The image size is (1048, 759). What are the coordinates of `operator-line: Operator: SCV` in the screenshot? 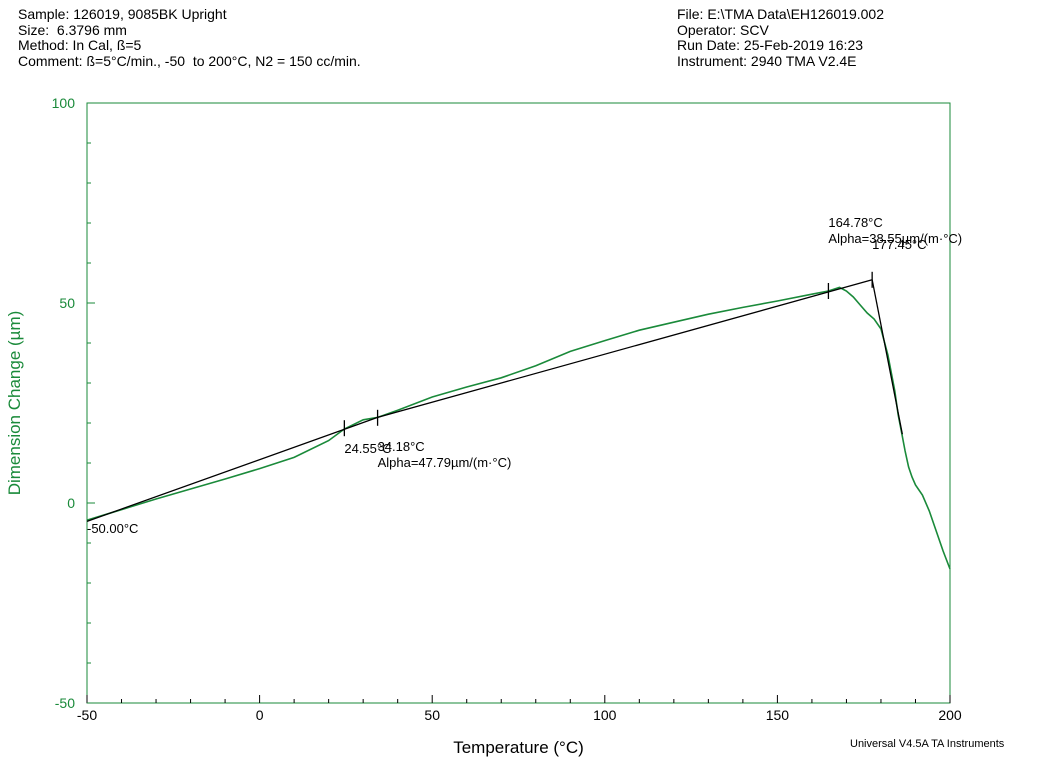 It's located at (723, 29).